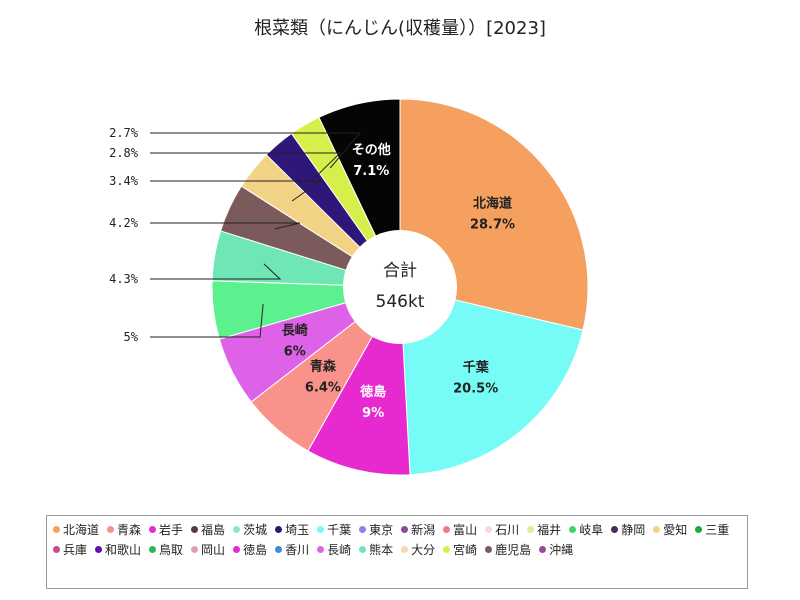 The image size is (800, 600). What do you see at coordinates (423, 529) in the screenshot?
I see `legend-label: 新潟` at bounding box center [423, 529].